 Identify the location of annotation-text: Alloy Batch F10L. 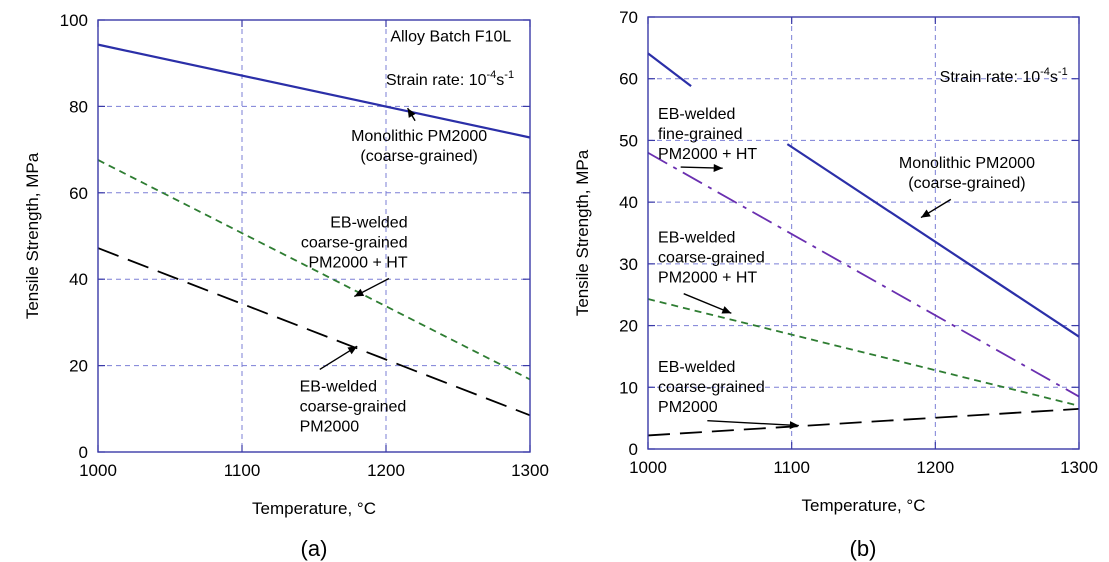
(450, 37).